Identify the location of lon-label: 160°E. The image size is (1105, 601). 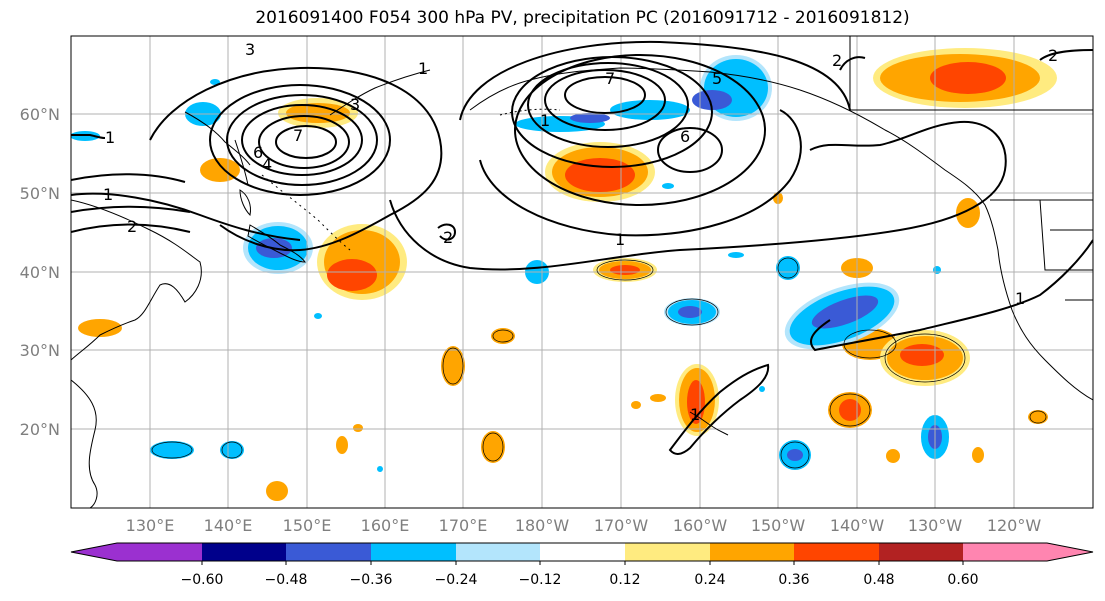
(385, 525).